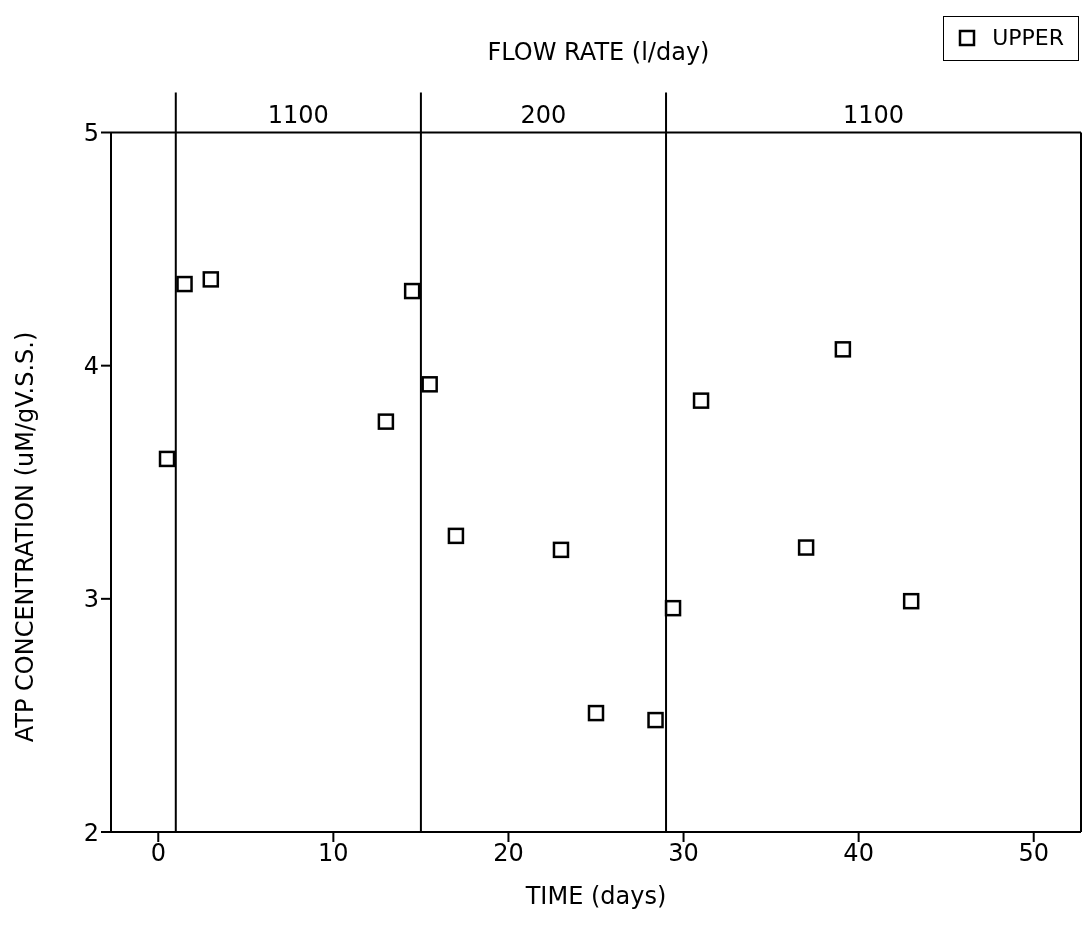 The height and width of the screenshot is (928, 1082). What do you see at coordinates (858, 853) in the screenshot?
I see `x-tick-label: 40` at bounding box center [858, 853].